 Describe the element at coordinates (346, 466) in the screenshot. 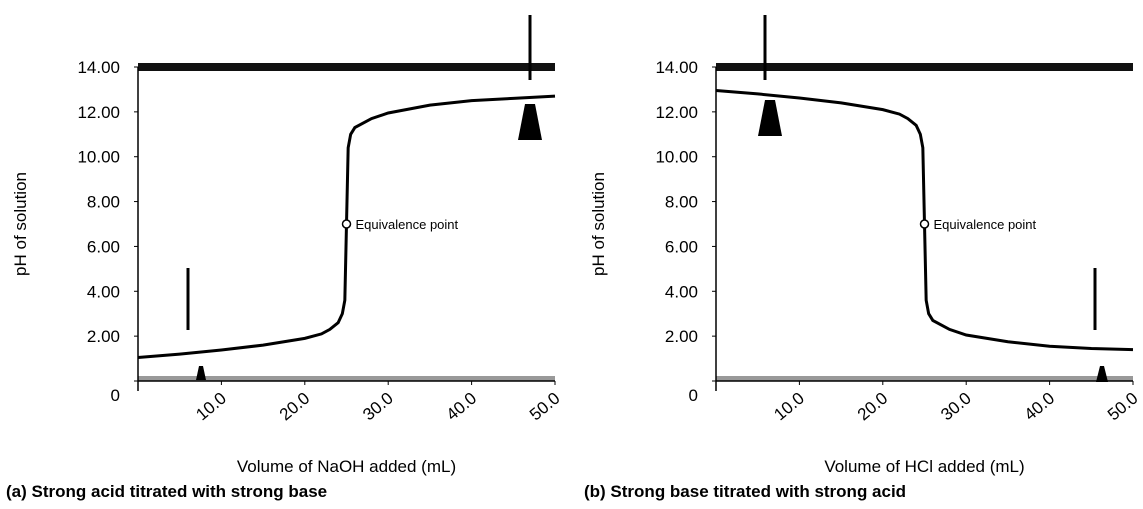

I see `x-axis-label: Volume of NaOH added (mL)` at that location.